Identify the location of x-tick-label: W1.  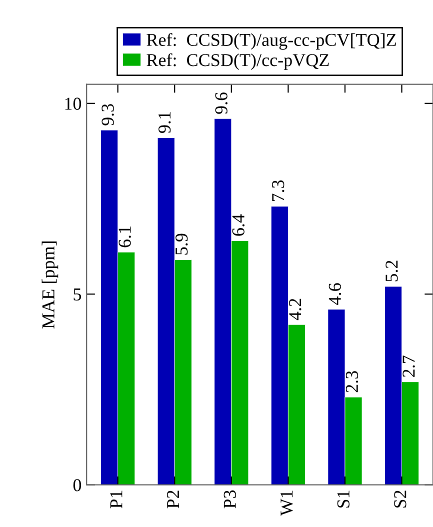
(286, 503).